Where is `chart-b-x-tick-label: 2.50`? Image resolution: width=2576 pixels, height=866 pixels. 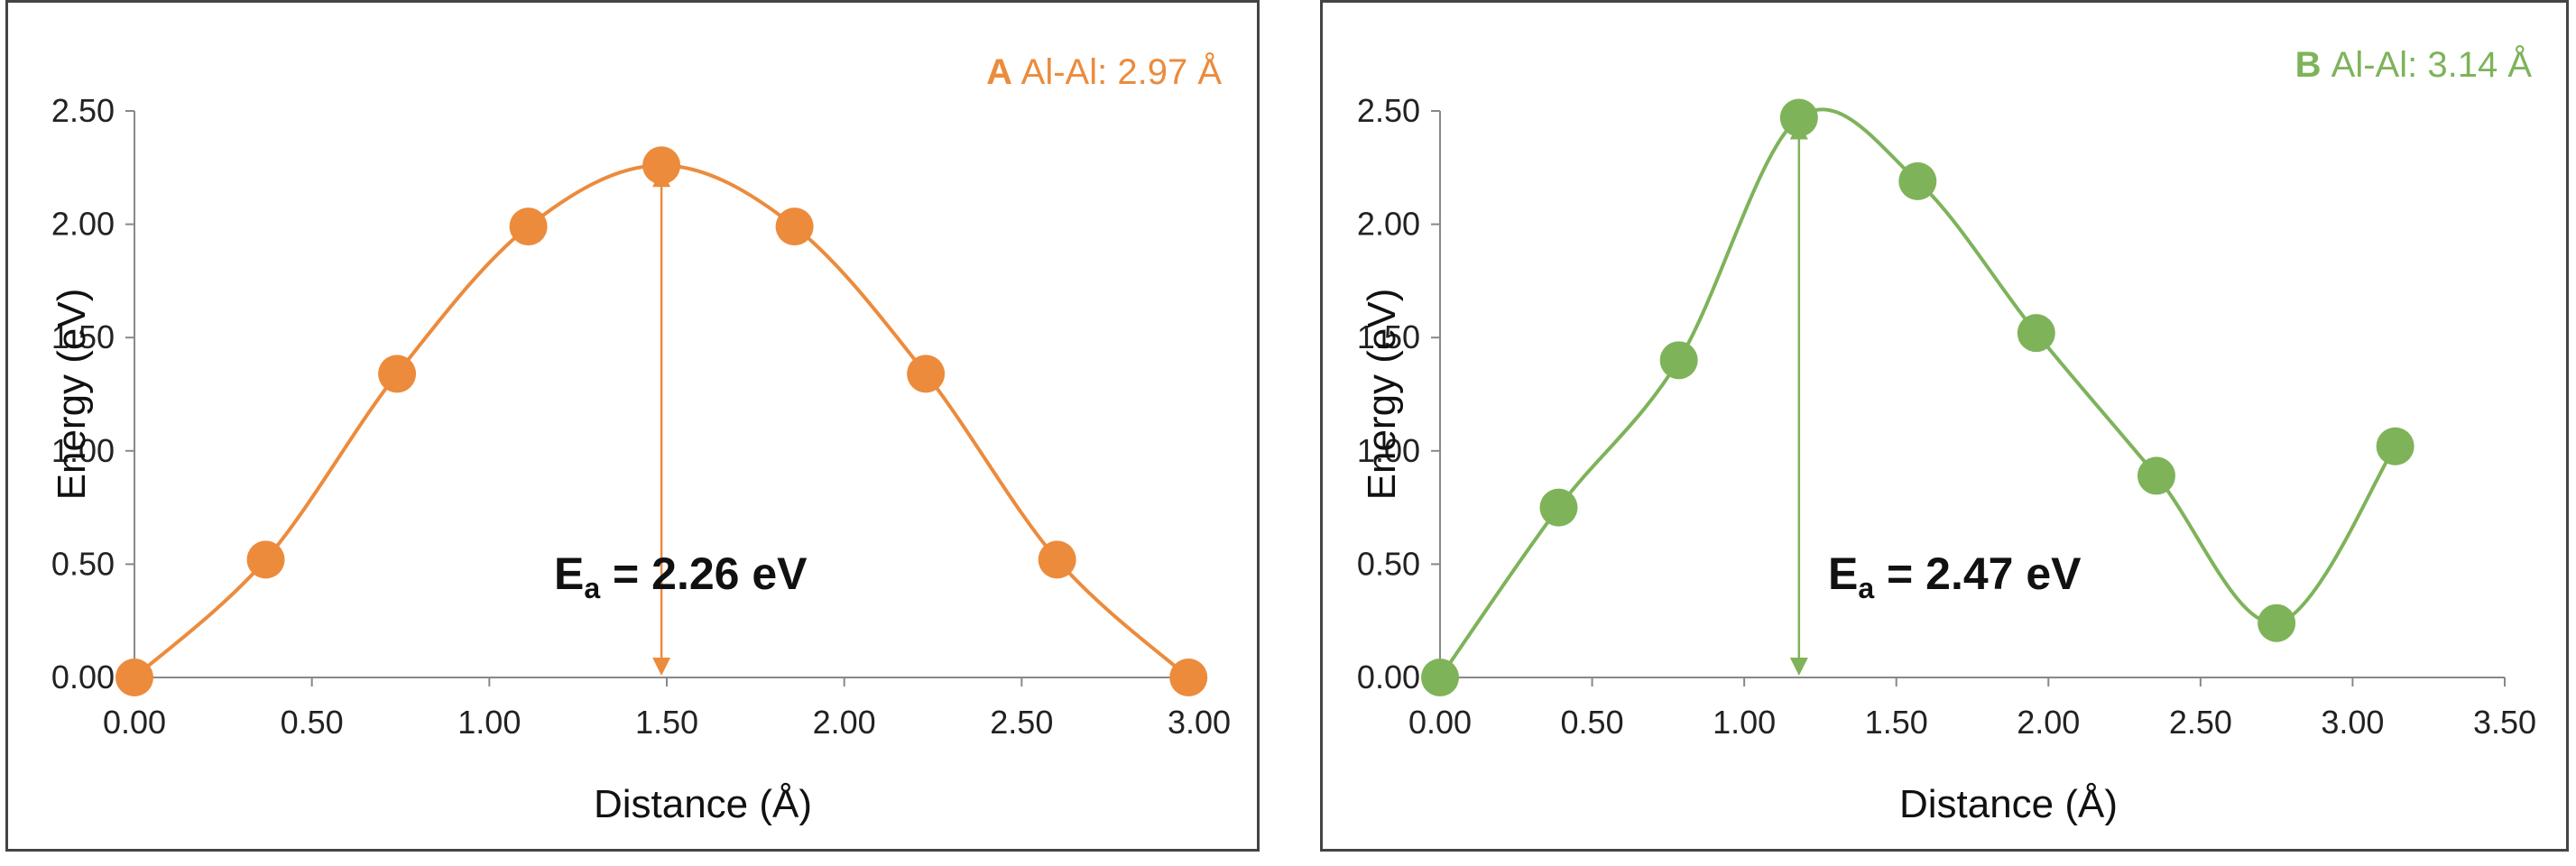
chart-b-x-tick-label: 2.50 is located at coordinates (2200, 722).